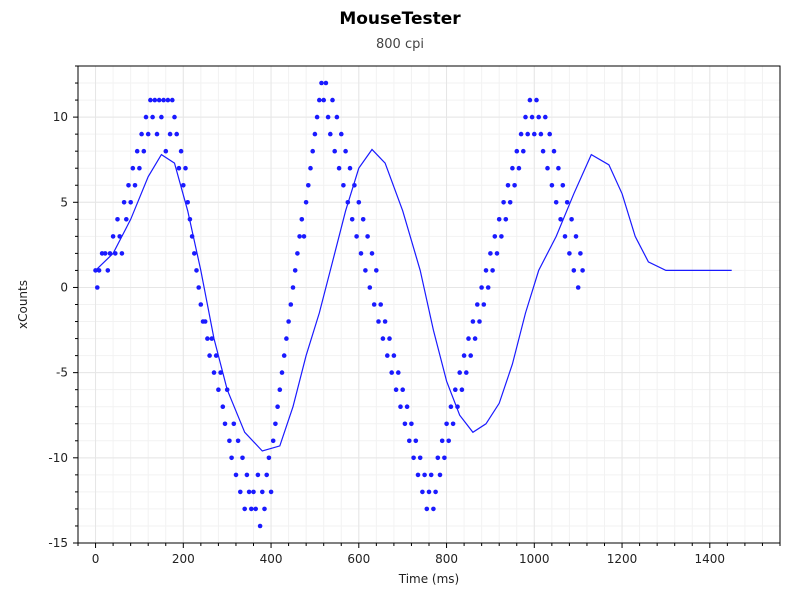 This screenshot has height=600, width=800. Describe the element at coordinates (60, 117) in the screenshot. I see `y-tick-label: 10` at that location.